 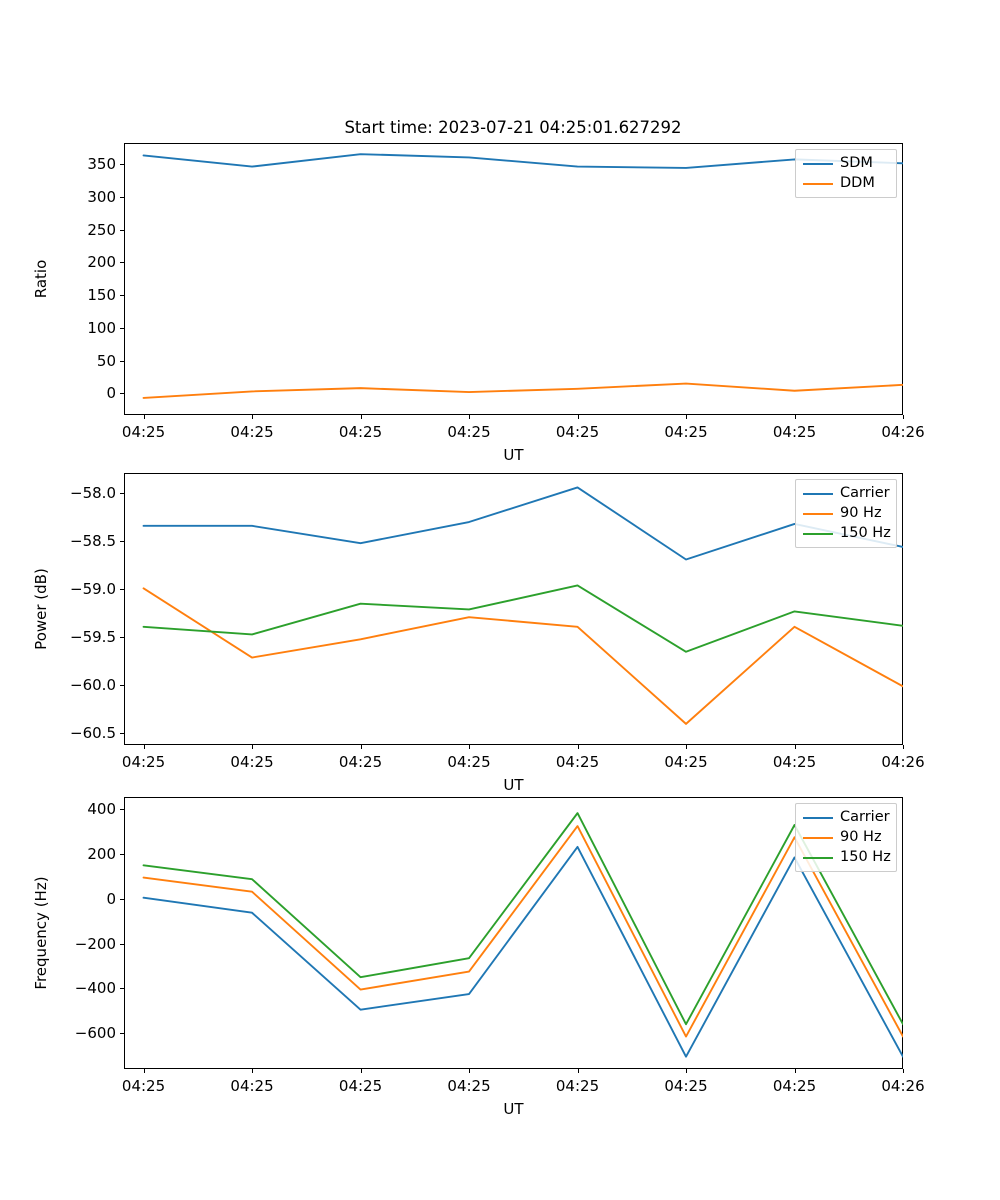 I want to click on legend-item: 90 Hz, so click(x=846, y=837).